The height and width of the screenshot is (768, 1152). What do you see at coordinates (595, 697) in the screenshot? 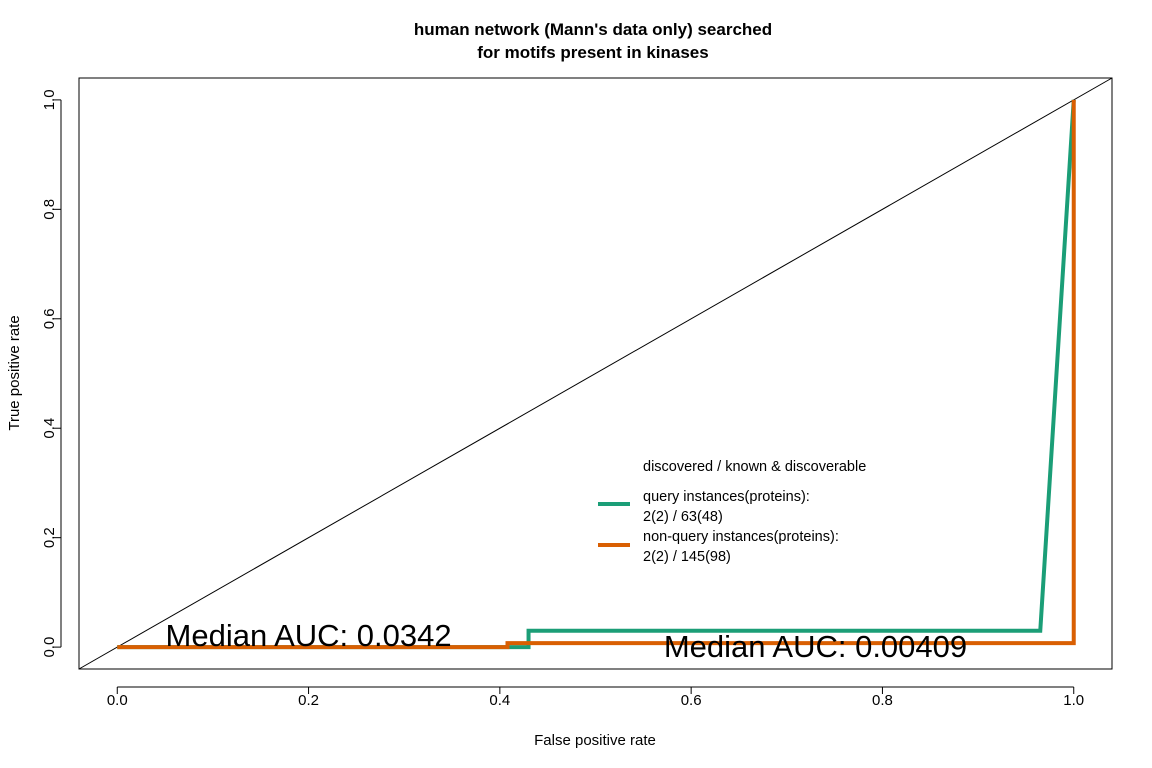
I see `x-axis: 0.0 0.2 0.4 0.6 0.8 1.0` at bounding box center [595, 697].